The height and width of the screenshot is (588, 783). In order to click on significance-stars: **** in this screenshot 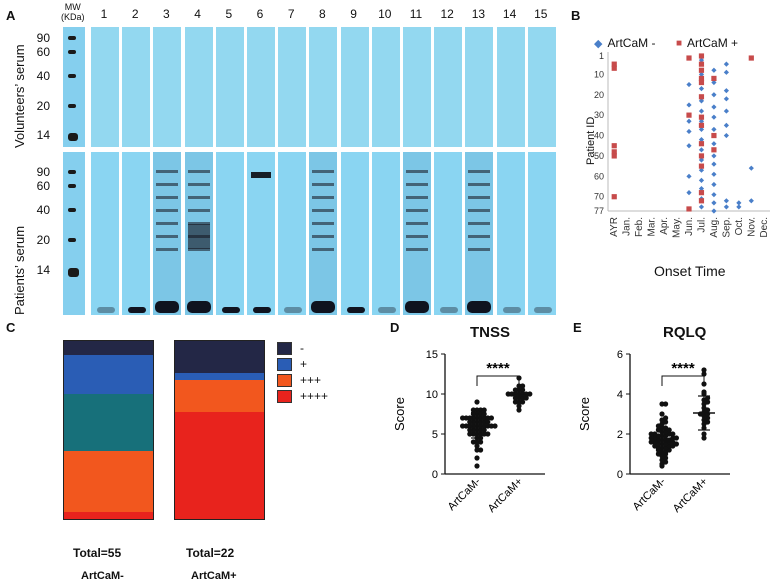, I will do `click(683, 368)`.